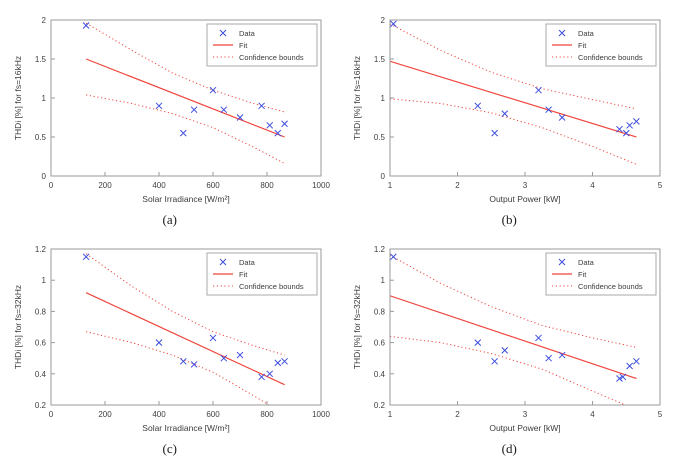  I want to click on y-tick-label: 1.2, so click(41, 249).